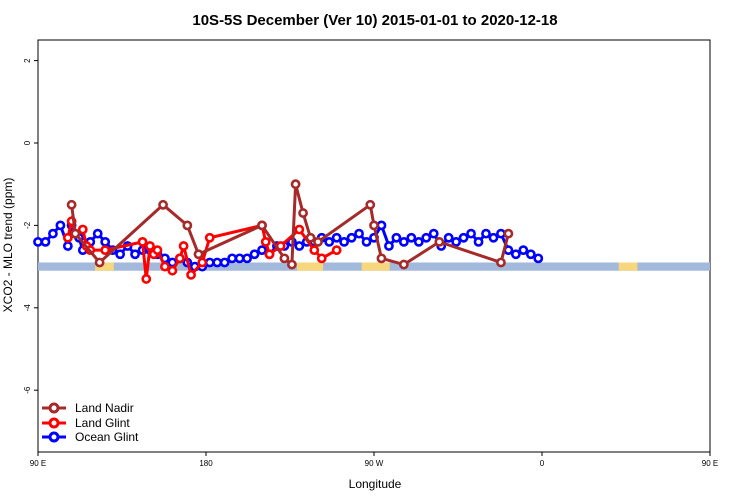 The height and width of the screenshot is (500, 750). I want to click on legend: Land Nadir Land Glint Ocean Glint, so click(90, 422).